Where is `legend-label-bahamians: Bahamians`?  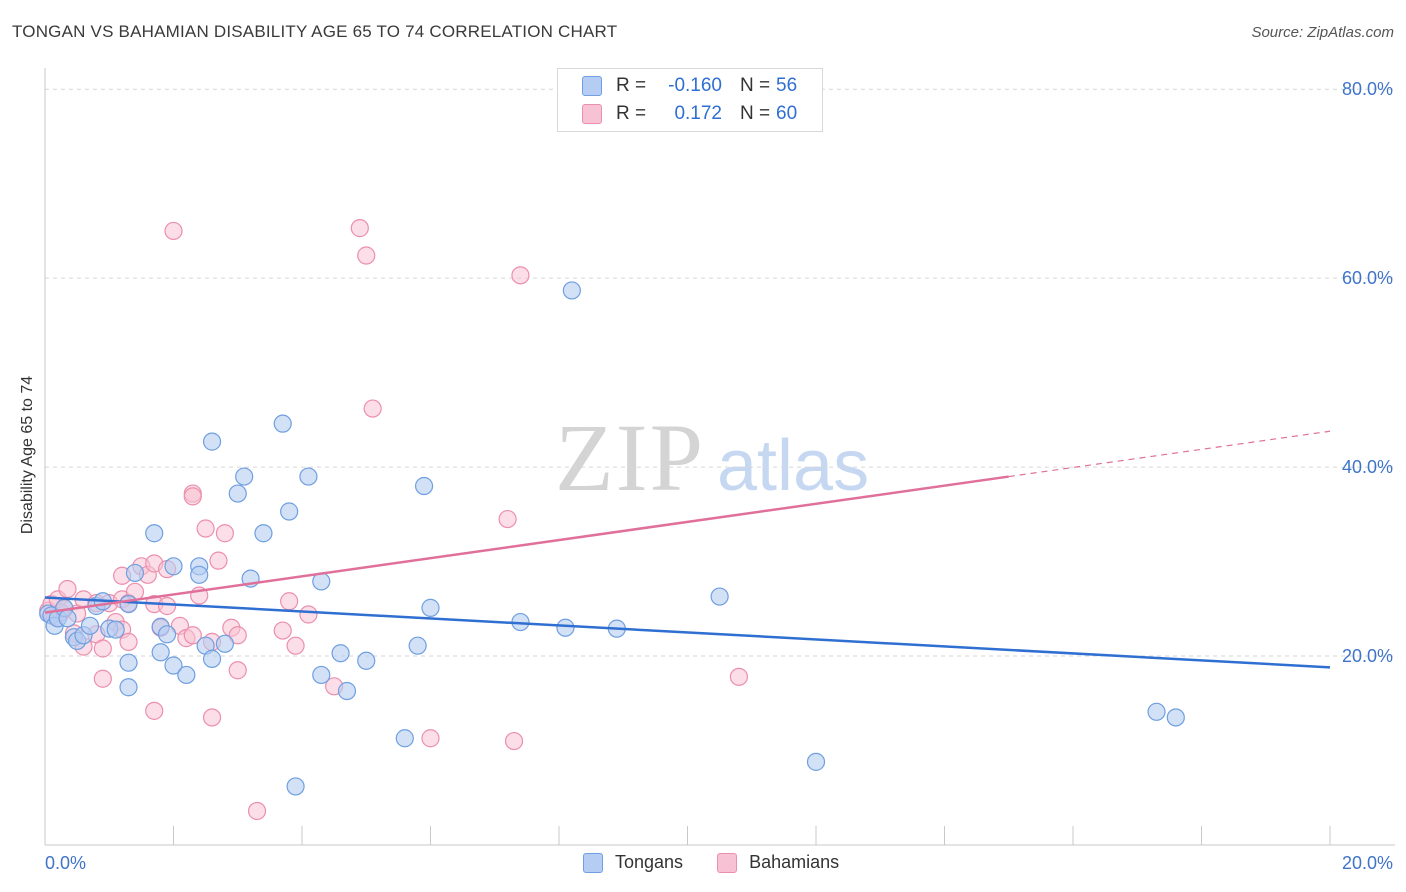 legend-label-bahamians: Bahamians is located at coordinates (794, 862).